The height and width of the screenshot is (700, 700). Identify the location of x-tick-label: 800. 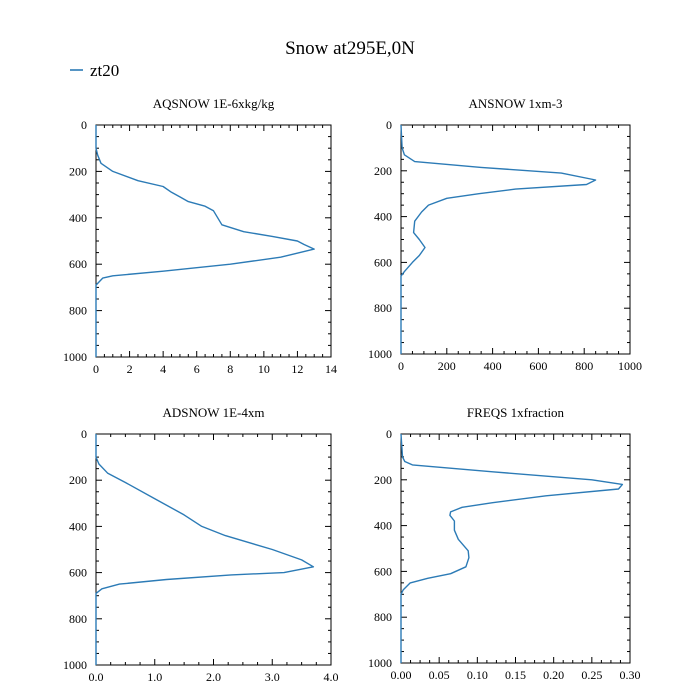
(584, 366).